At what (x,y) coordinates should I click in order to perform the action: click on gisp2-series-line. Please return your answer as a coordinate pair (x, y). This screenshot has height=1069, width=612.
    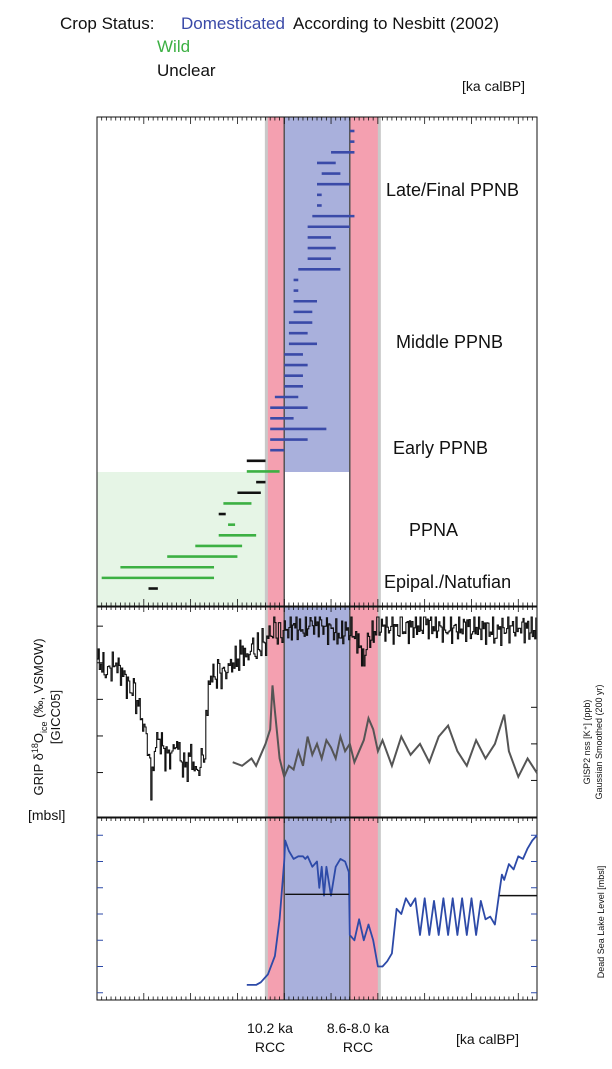
    Looking at the image, I should click on (385, 732).